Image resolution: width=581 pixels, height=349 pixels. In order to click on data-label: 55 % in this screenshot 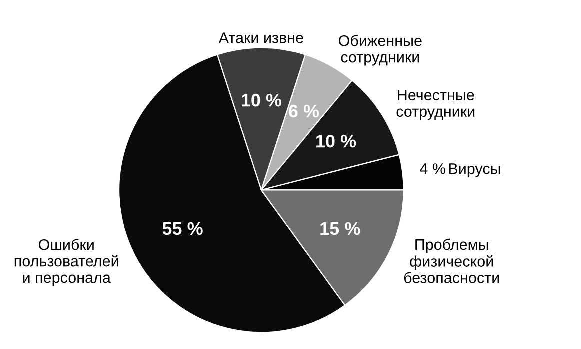, I will do `click(182, 229)`.